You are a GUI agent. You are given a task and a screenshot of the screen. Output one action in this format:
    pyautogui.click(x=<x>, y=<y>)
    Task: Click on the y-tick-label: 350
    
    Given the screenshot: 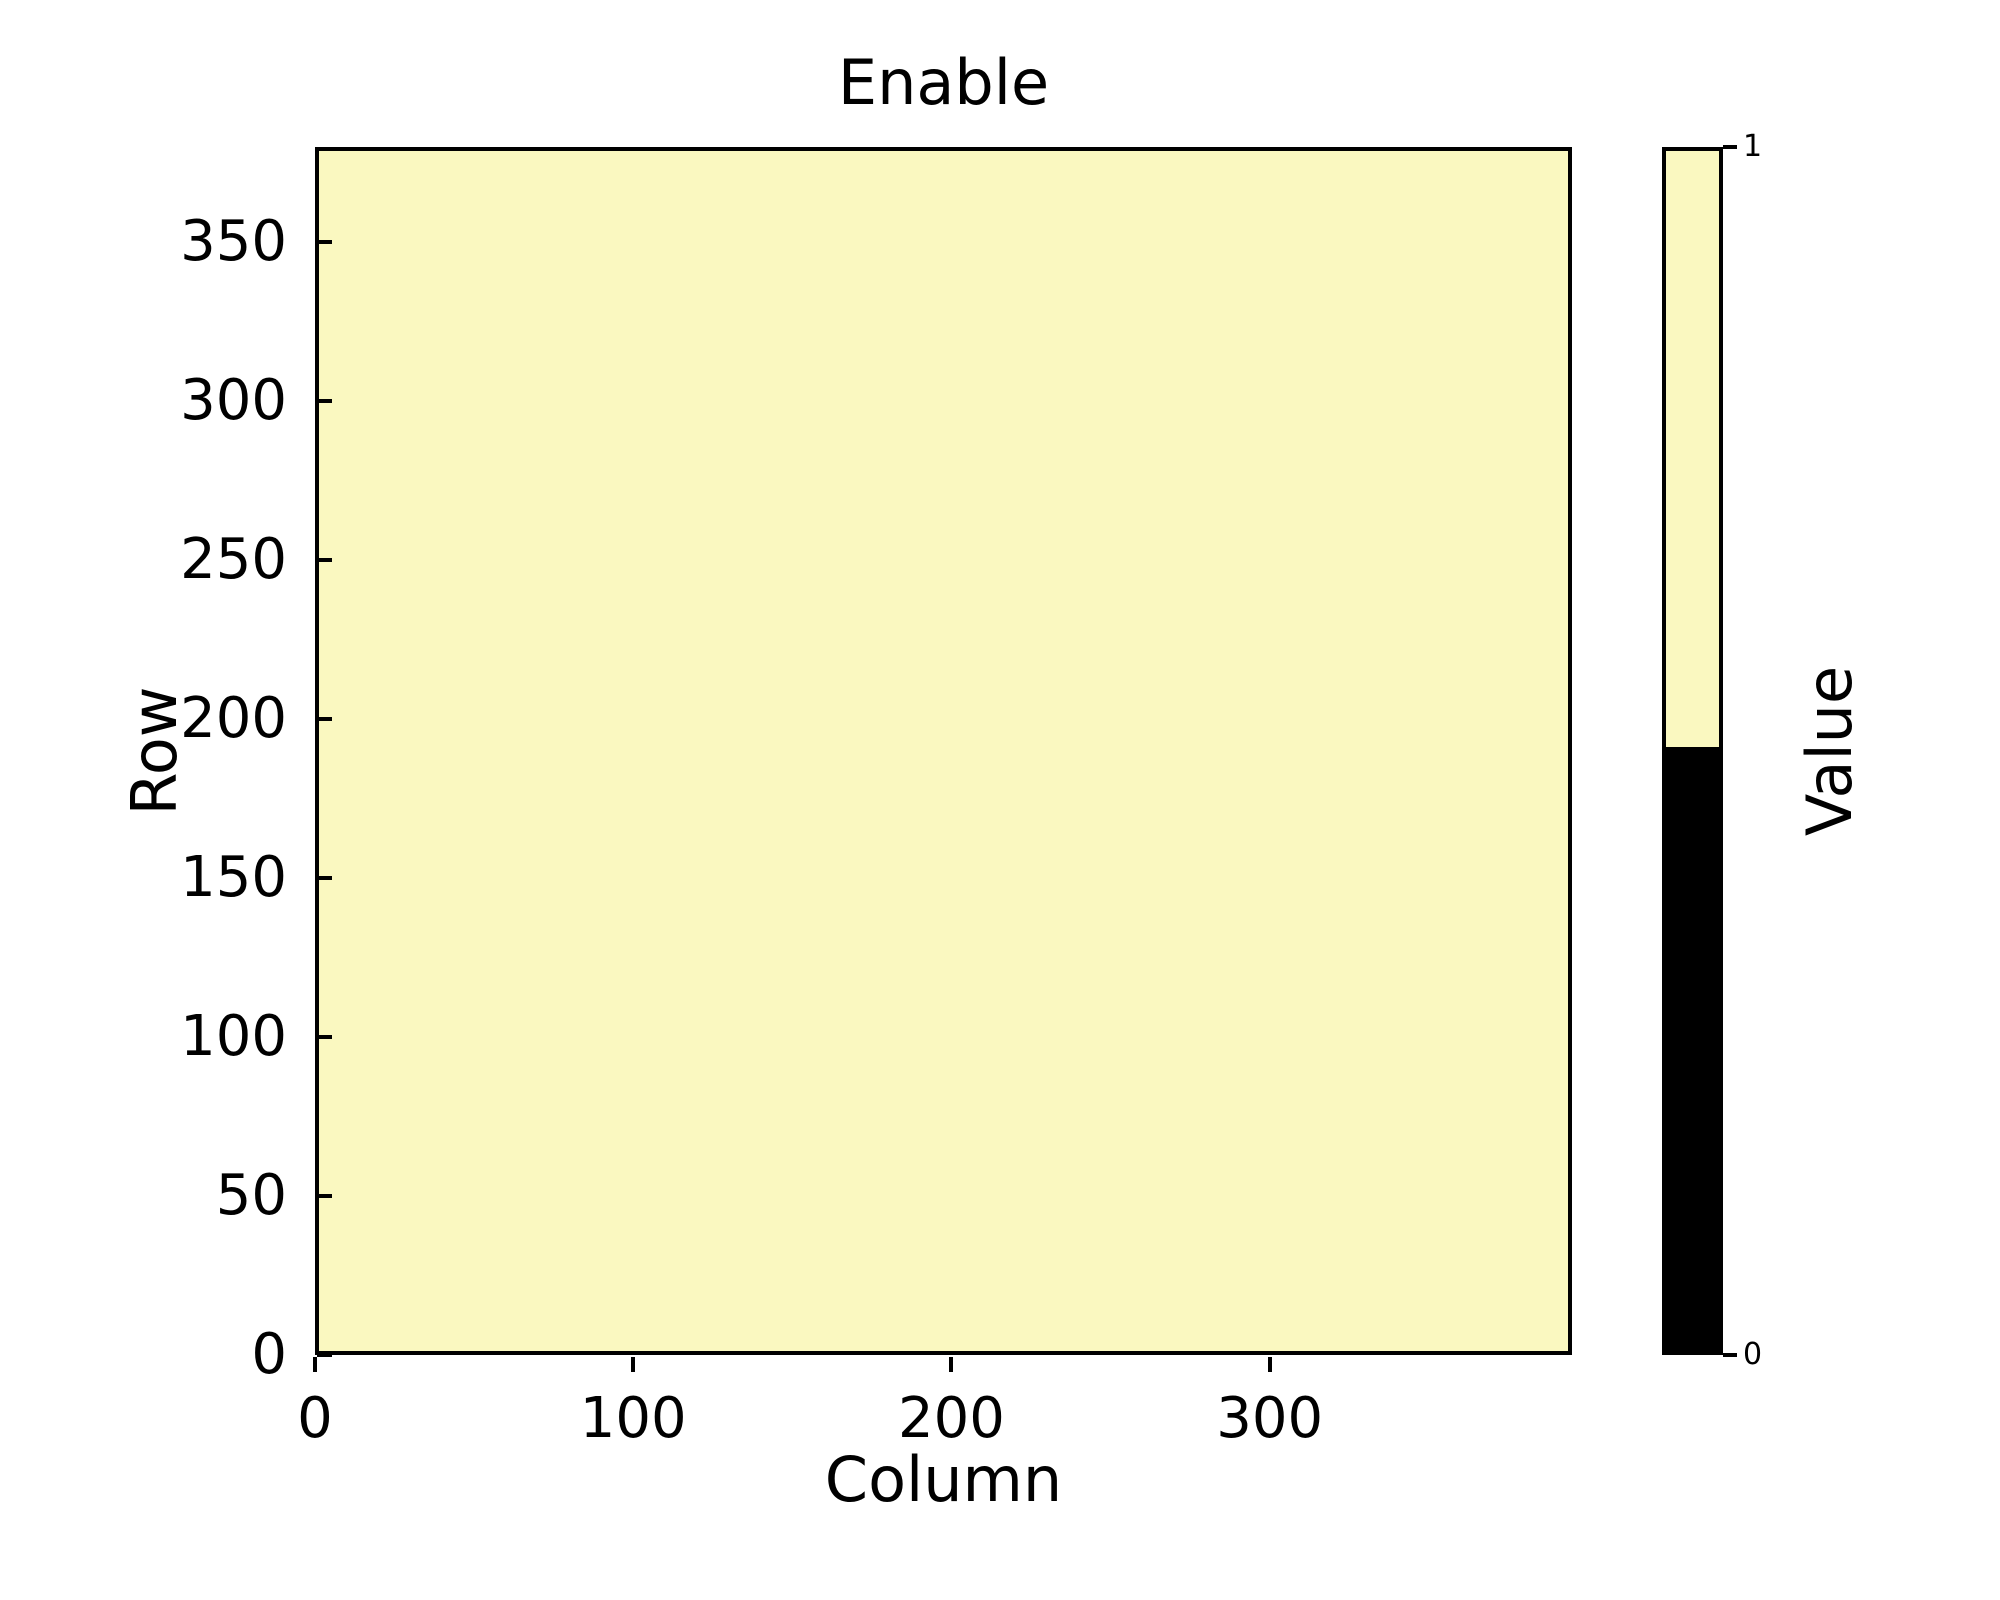 What is the action you would take?
    pyautogui.click(x=233, y=242)
    